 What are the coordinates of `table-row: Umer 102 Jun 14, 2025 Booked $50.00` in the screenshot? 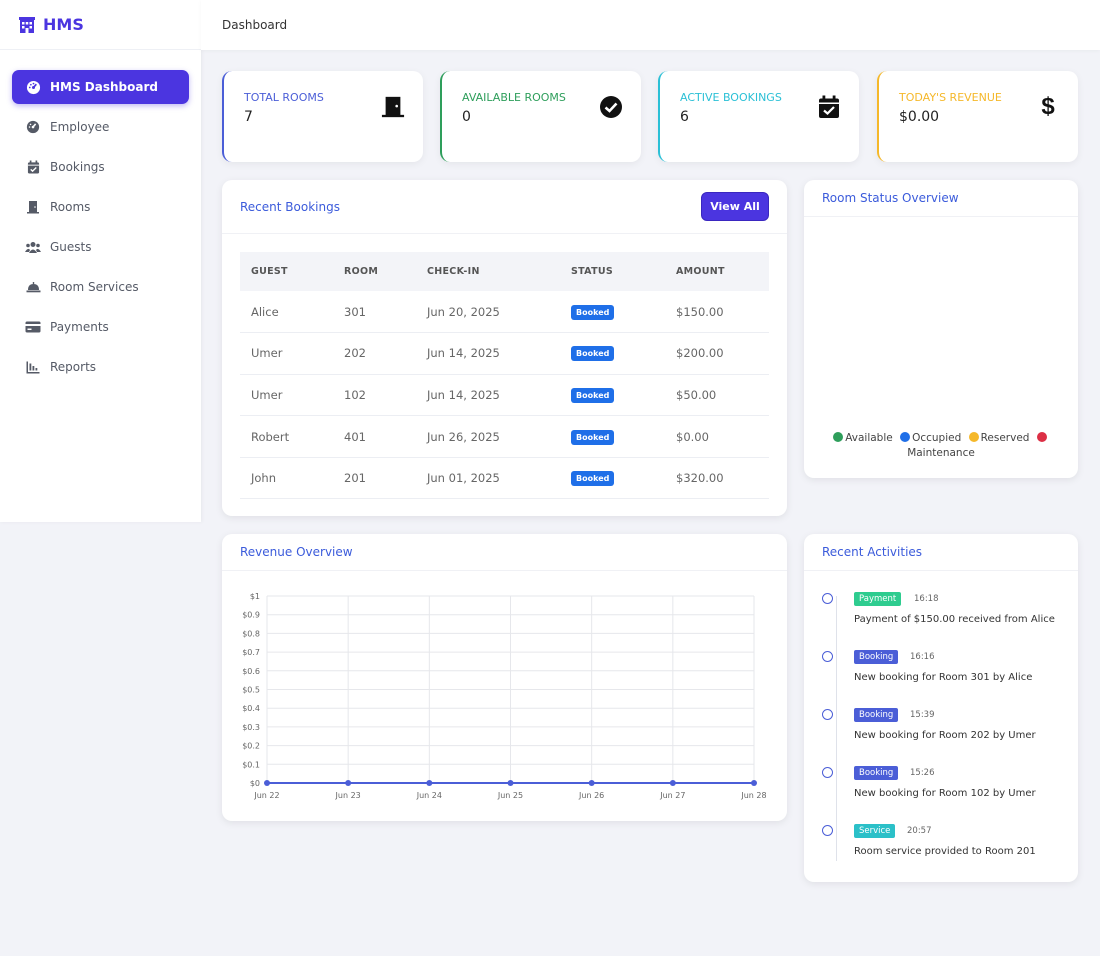 It's located at (504, 395).